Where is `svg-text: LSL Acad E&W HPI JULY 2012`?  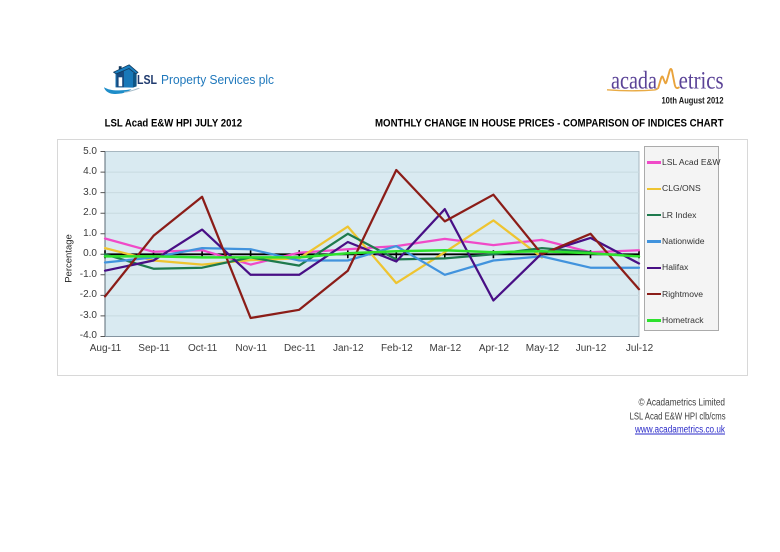 svg-text: LSL Acad E&W HPI JULY 2012 is located at coordinates (174, 124).